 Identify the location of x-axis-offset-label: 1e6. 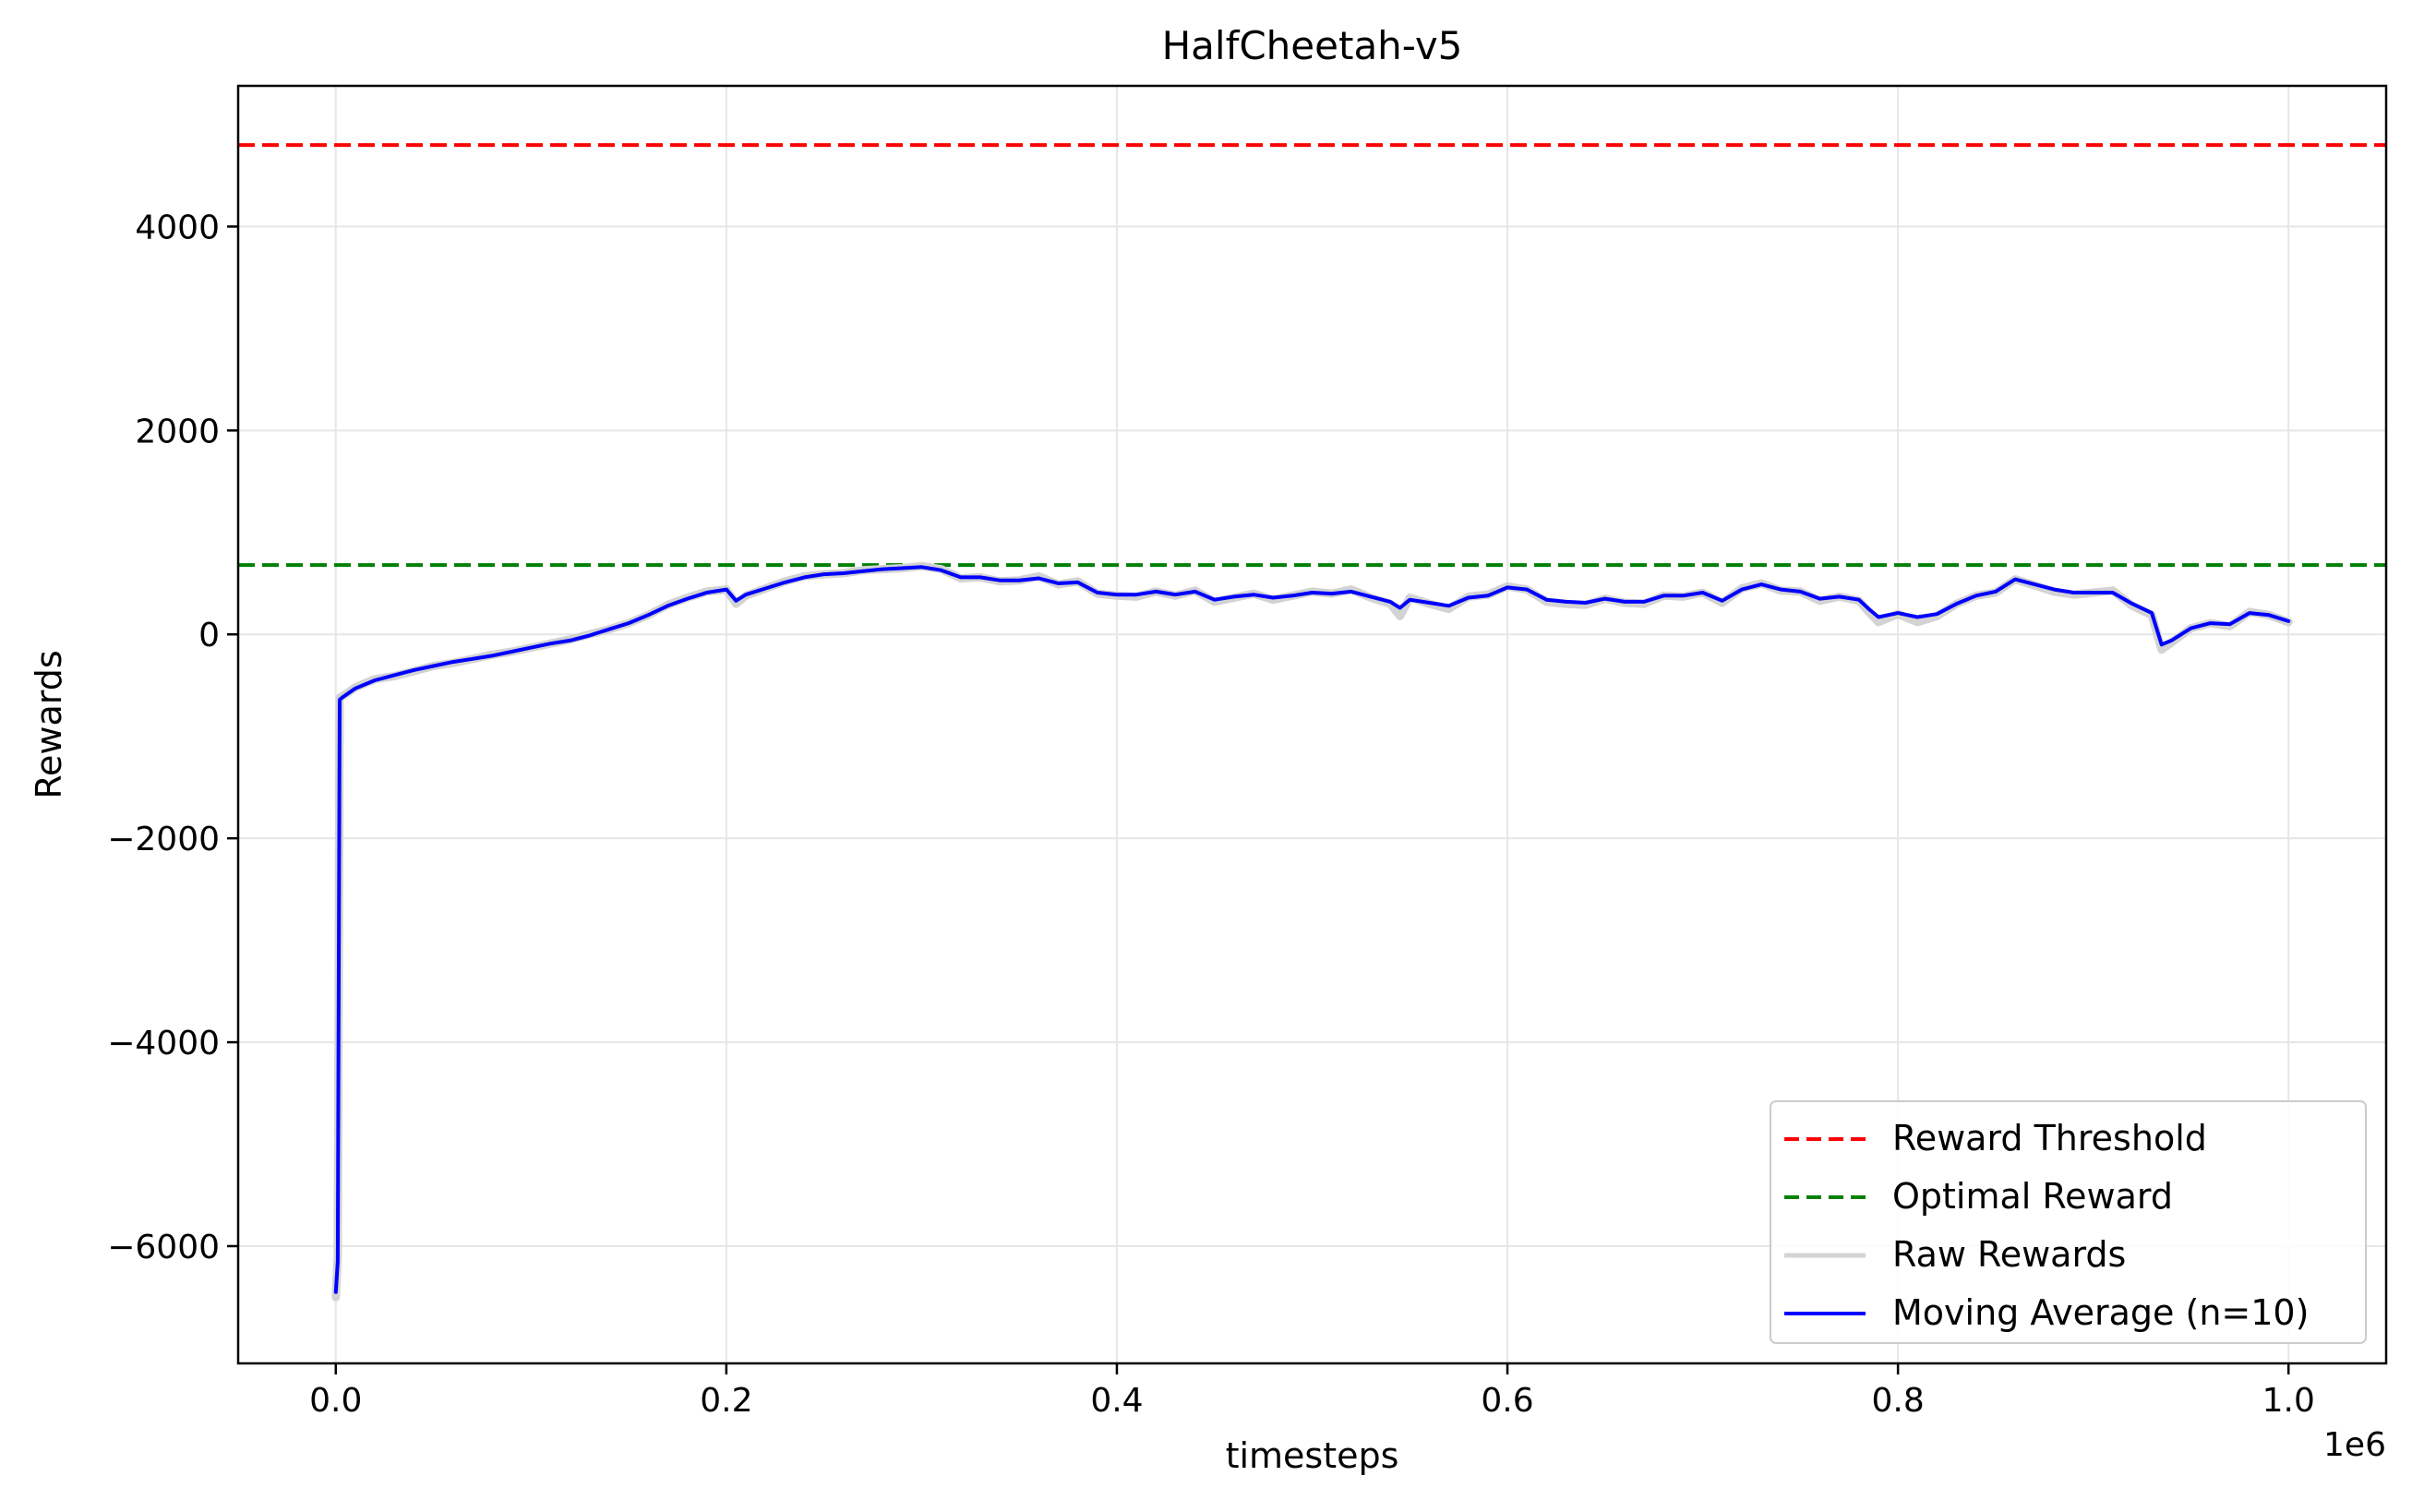
(2354, 1445).